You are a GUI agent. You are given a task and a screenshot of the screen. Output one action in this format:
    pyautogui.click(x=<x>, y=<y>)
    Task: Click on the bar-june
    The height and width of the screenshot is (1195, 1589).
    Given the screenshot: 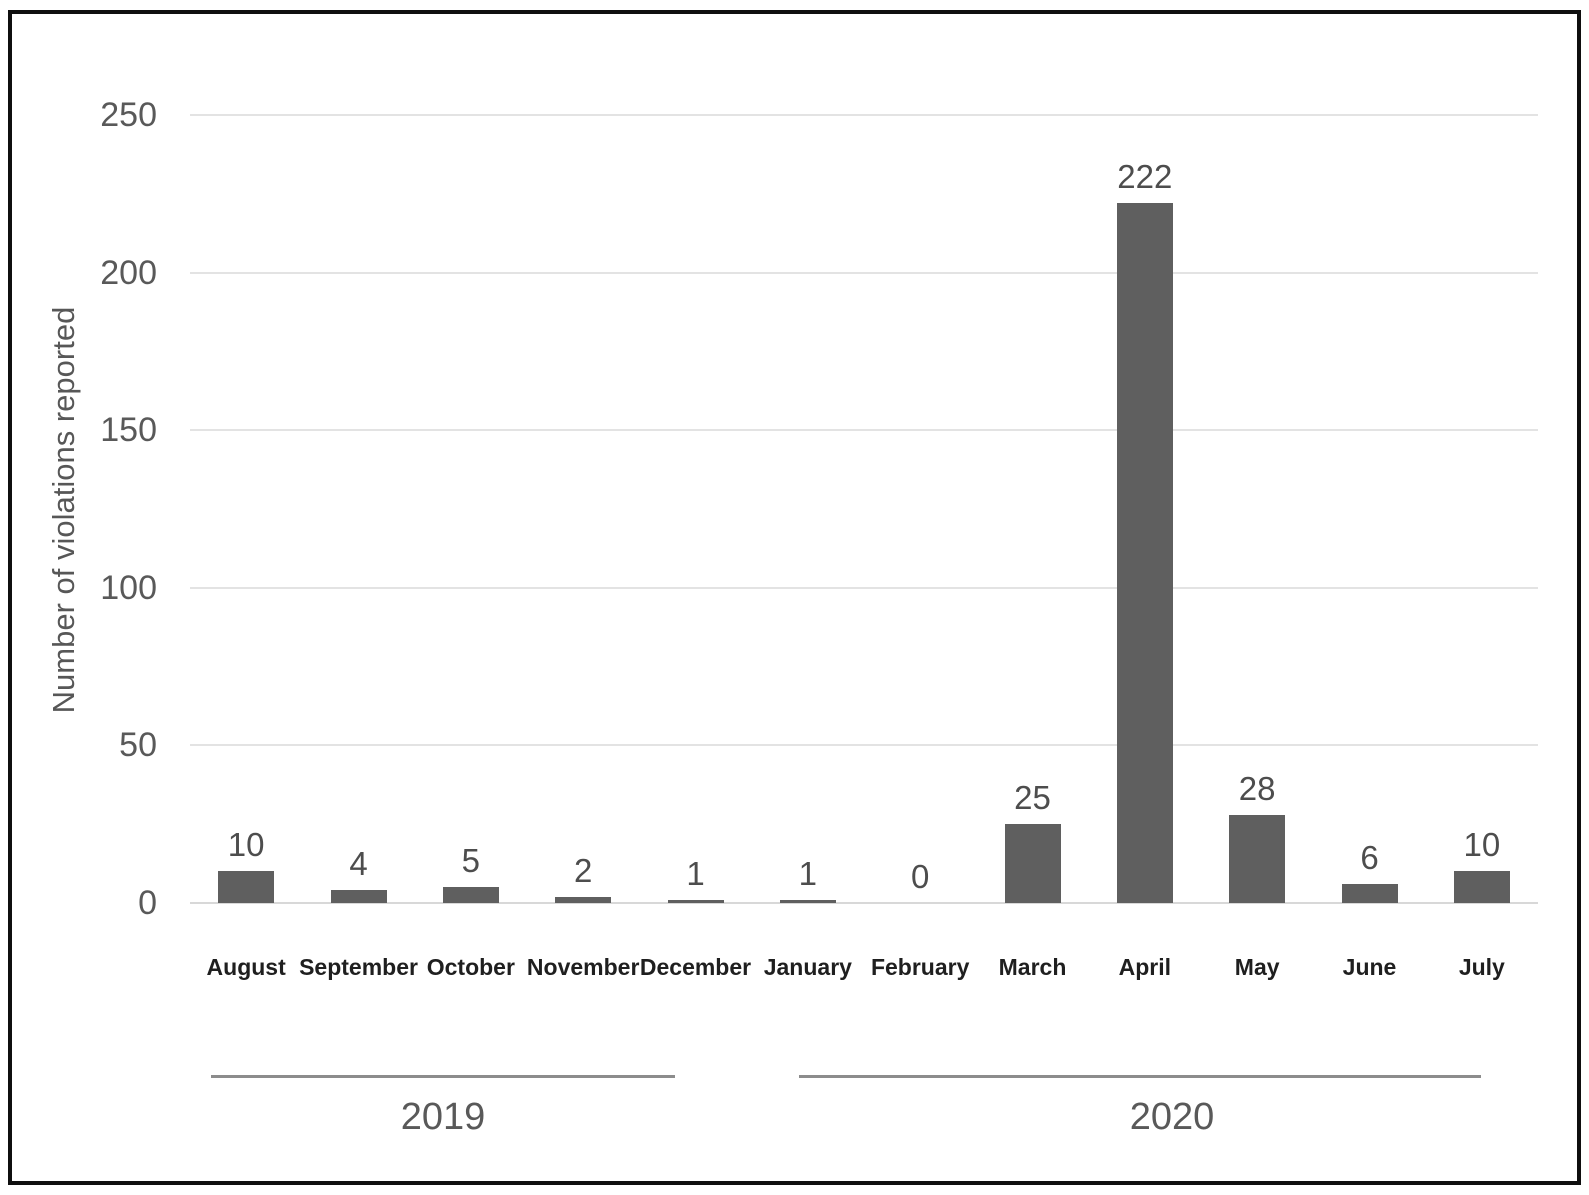 What is the action you would take?
    pyautogui.click(x=1369, y=893)
    